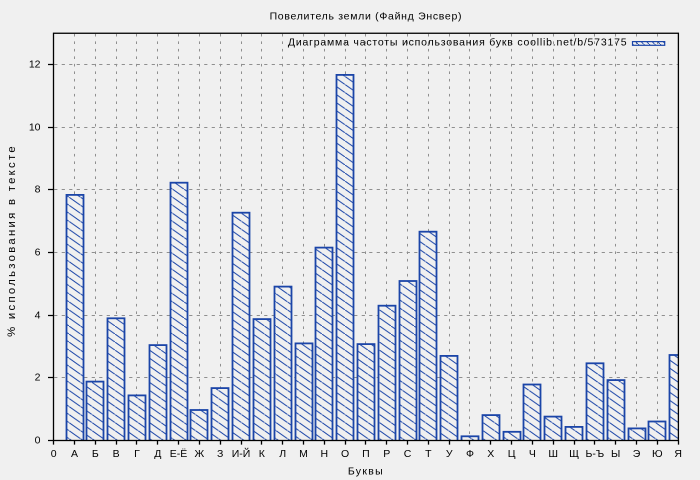  Describe the element at coordinates (38, 377) in the screenshot. I see `svg-text: 2` at that location.